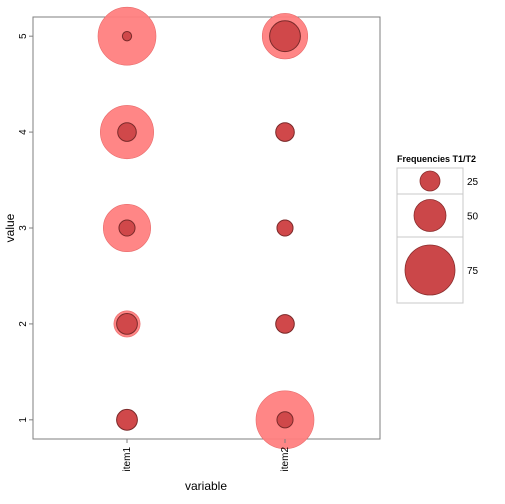 This screenshot has width=505, height=504. What do you see at coordinates (473, 271) in the screenshot?
I see `legend-key-label-75: 75` at bounding box center [473, 271].